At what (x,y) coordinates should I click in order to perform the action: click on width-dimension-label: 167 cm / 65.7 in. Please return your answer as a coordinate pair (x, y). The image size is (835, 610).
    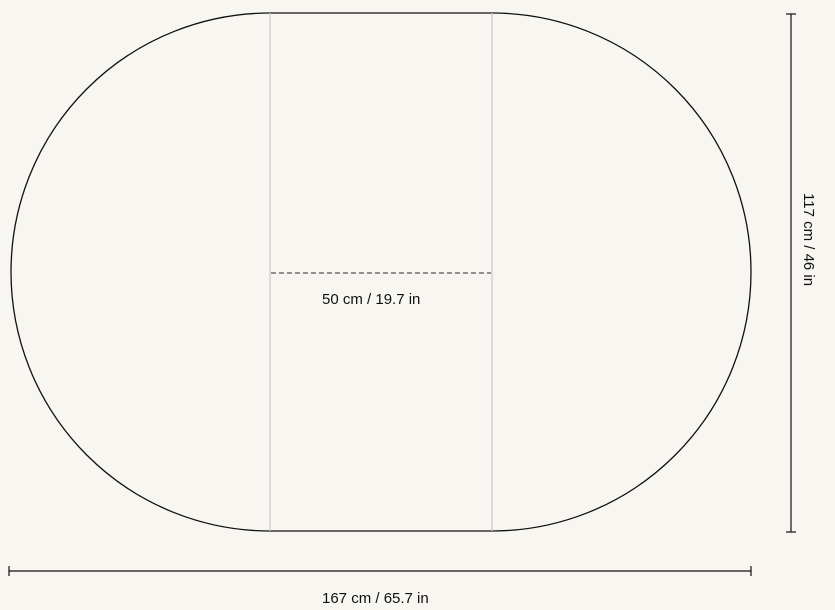
    Looking at the image, I should click on (375, 598).